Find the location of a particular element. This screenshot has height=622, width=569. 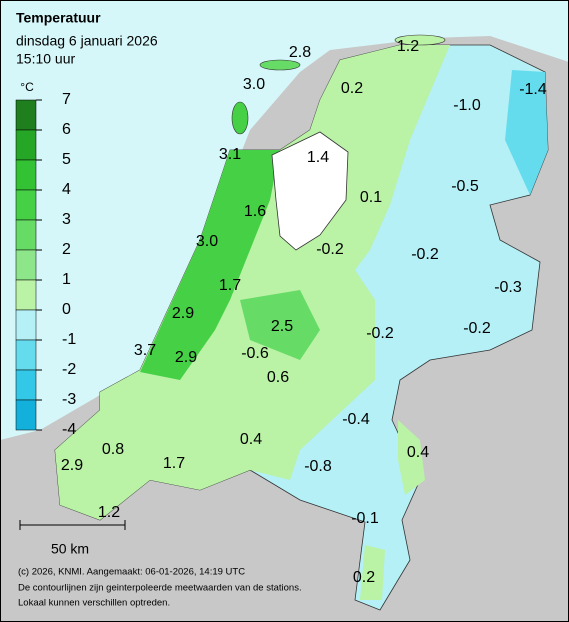

station-value: -1.4 is located at coordinates (533, 89).